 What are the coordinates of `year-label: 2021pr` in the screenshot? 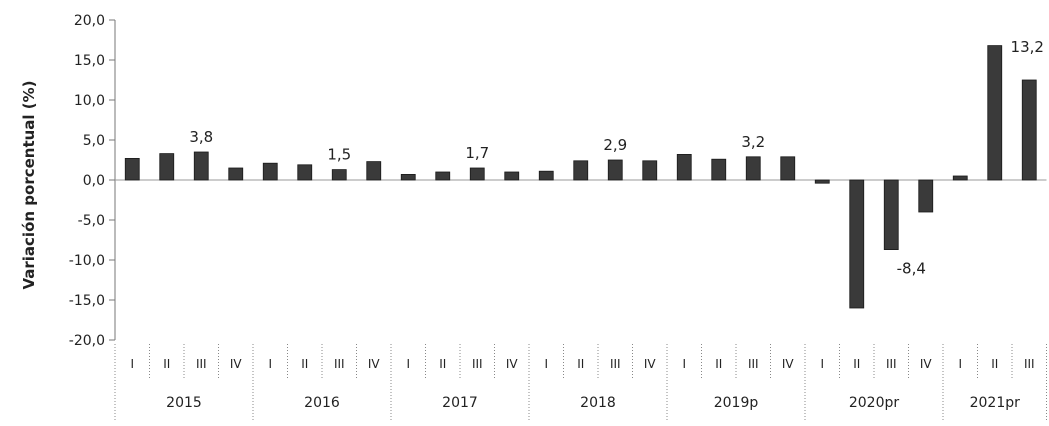 It's located at (995, 403).